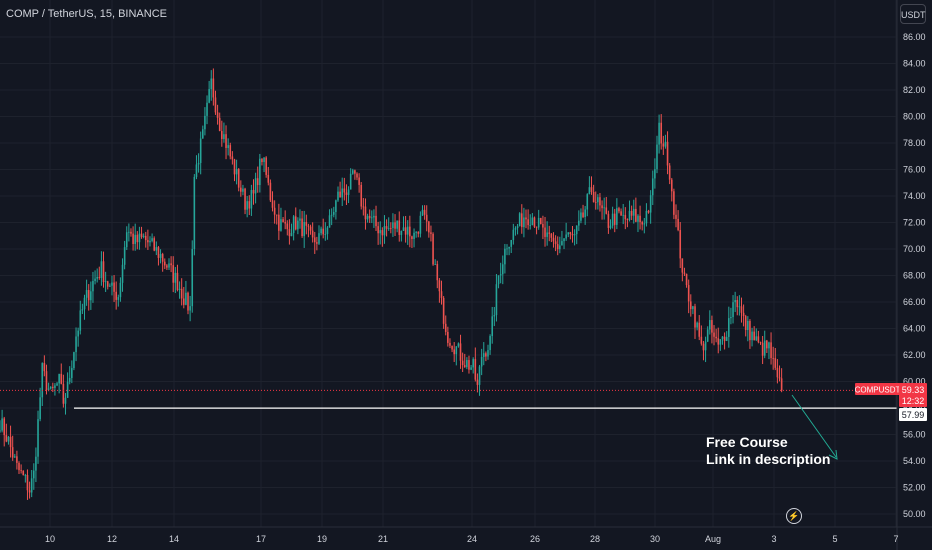 This screenshot has width=932, height=550. I want to click on y-tick-label: 74.00, so click(914, 196).